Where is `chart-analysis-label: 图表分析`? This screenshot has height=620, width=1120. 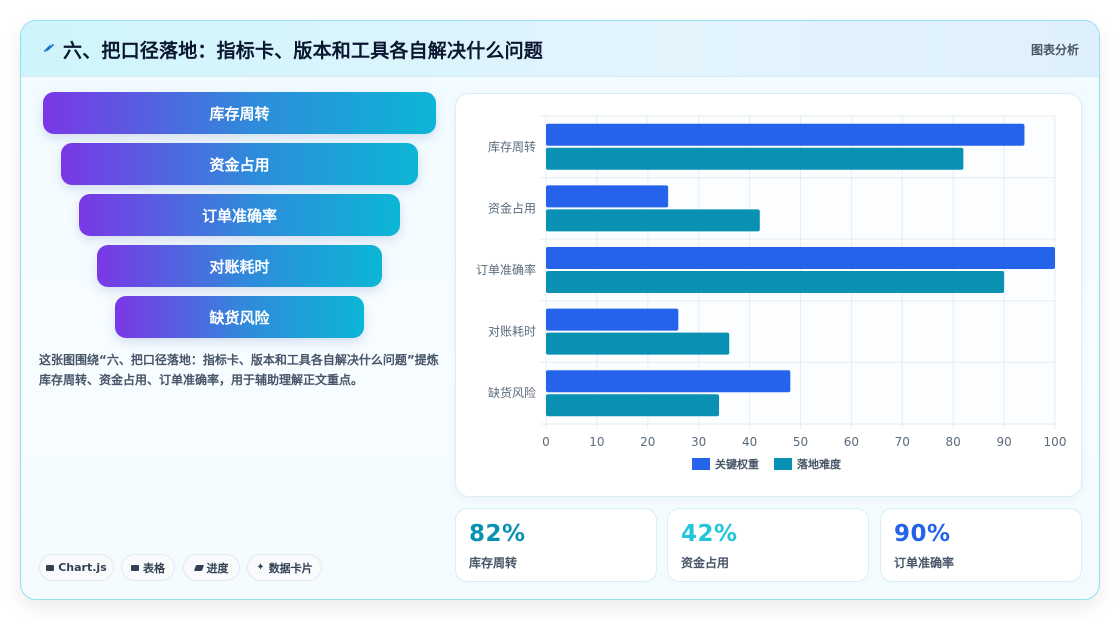 chart-analysis-label: 图表分析 is located at coordinates (1054, 50).